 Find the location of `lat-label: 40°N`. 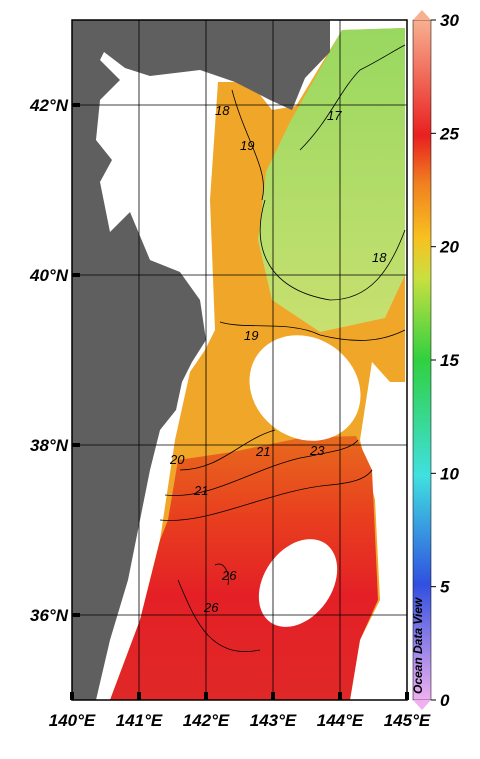

lat-label: 40°N is located at coordinates (49, 275).